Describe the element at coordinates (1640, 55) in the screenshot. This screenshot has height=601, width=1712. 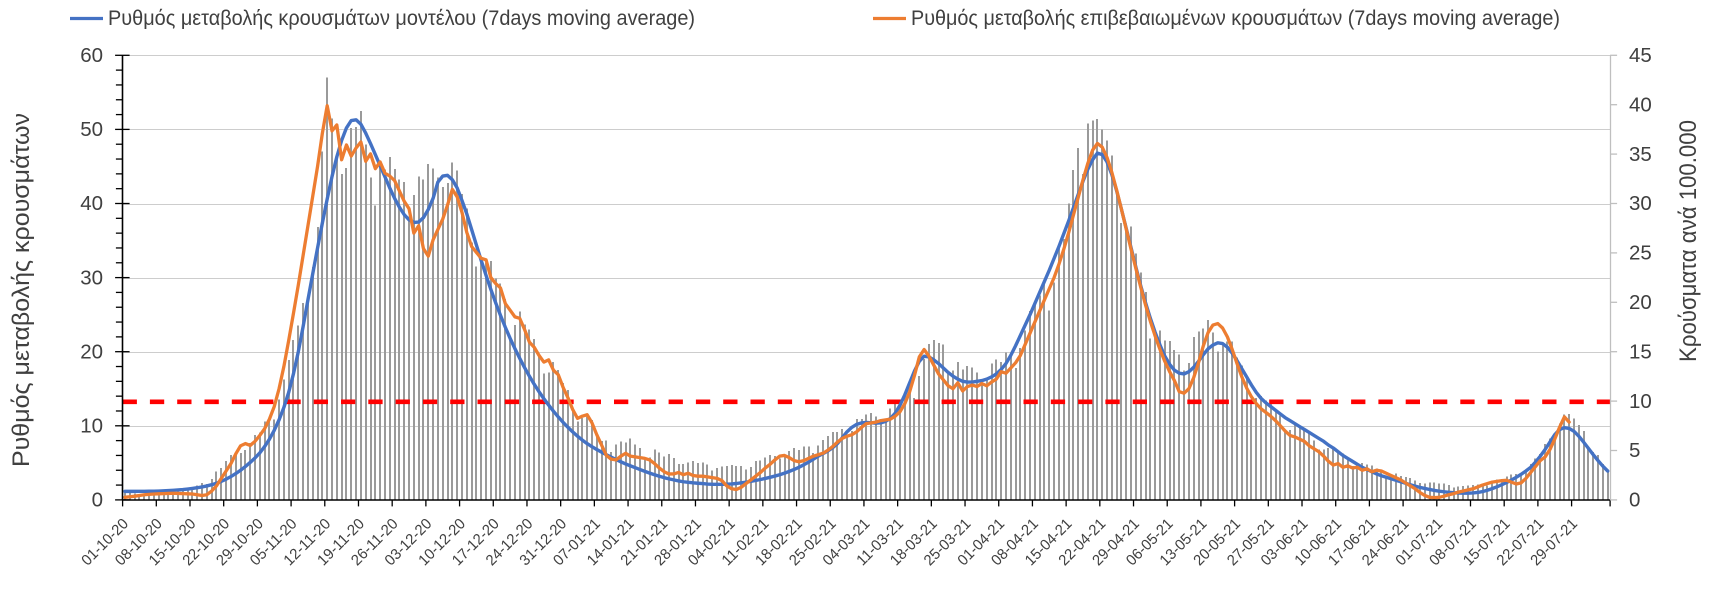
I see `svg-text: 45` at that location.